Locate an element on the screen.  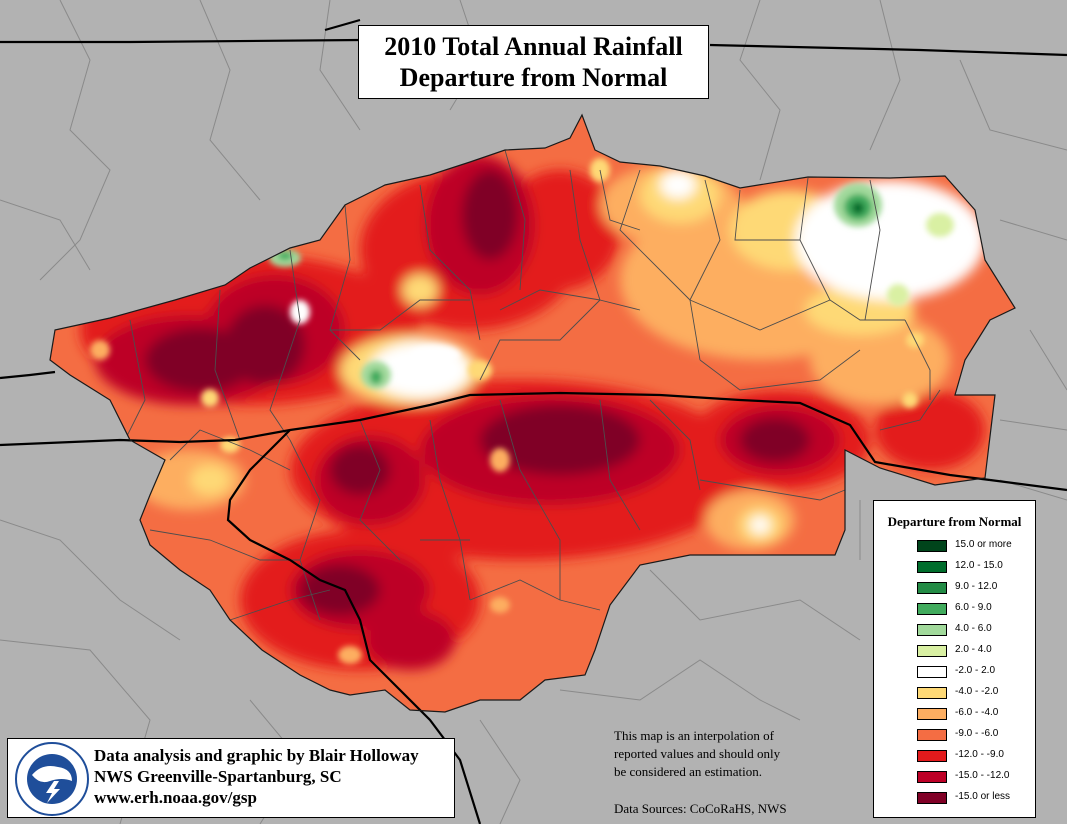
legend-label: -15.0 - -12.0 is located at coordinates (982, 775).